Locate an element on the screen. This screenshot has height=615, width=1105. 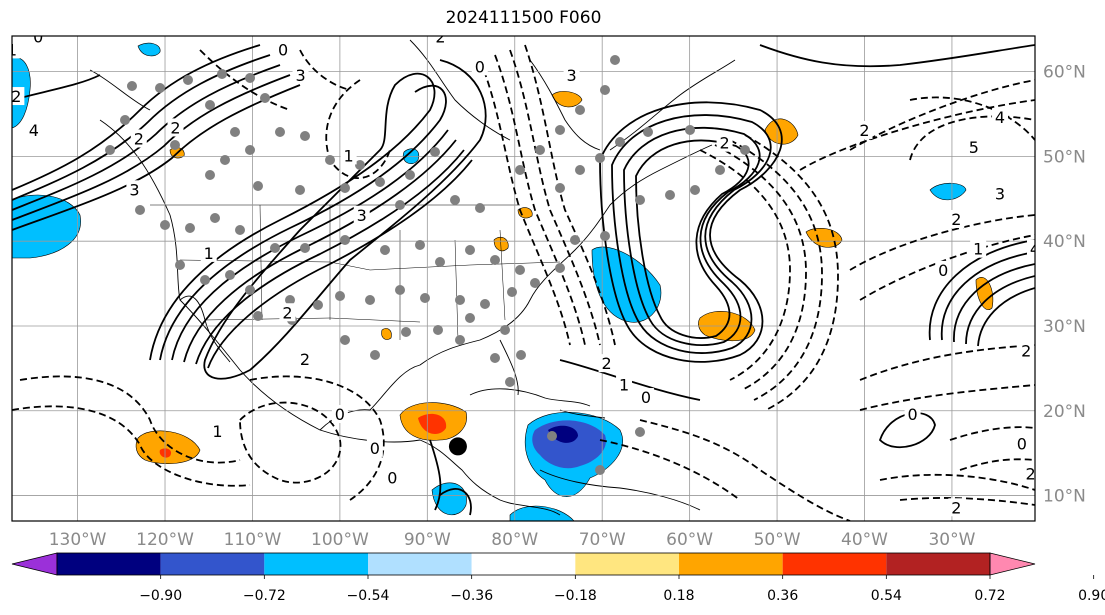
longitude-label: 130°W is located at coordinates (78, 540).